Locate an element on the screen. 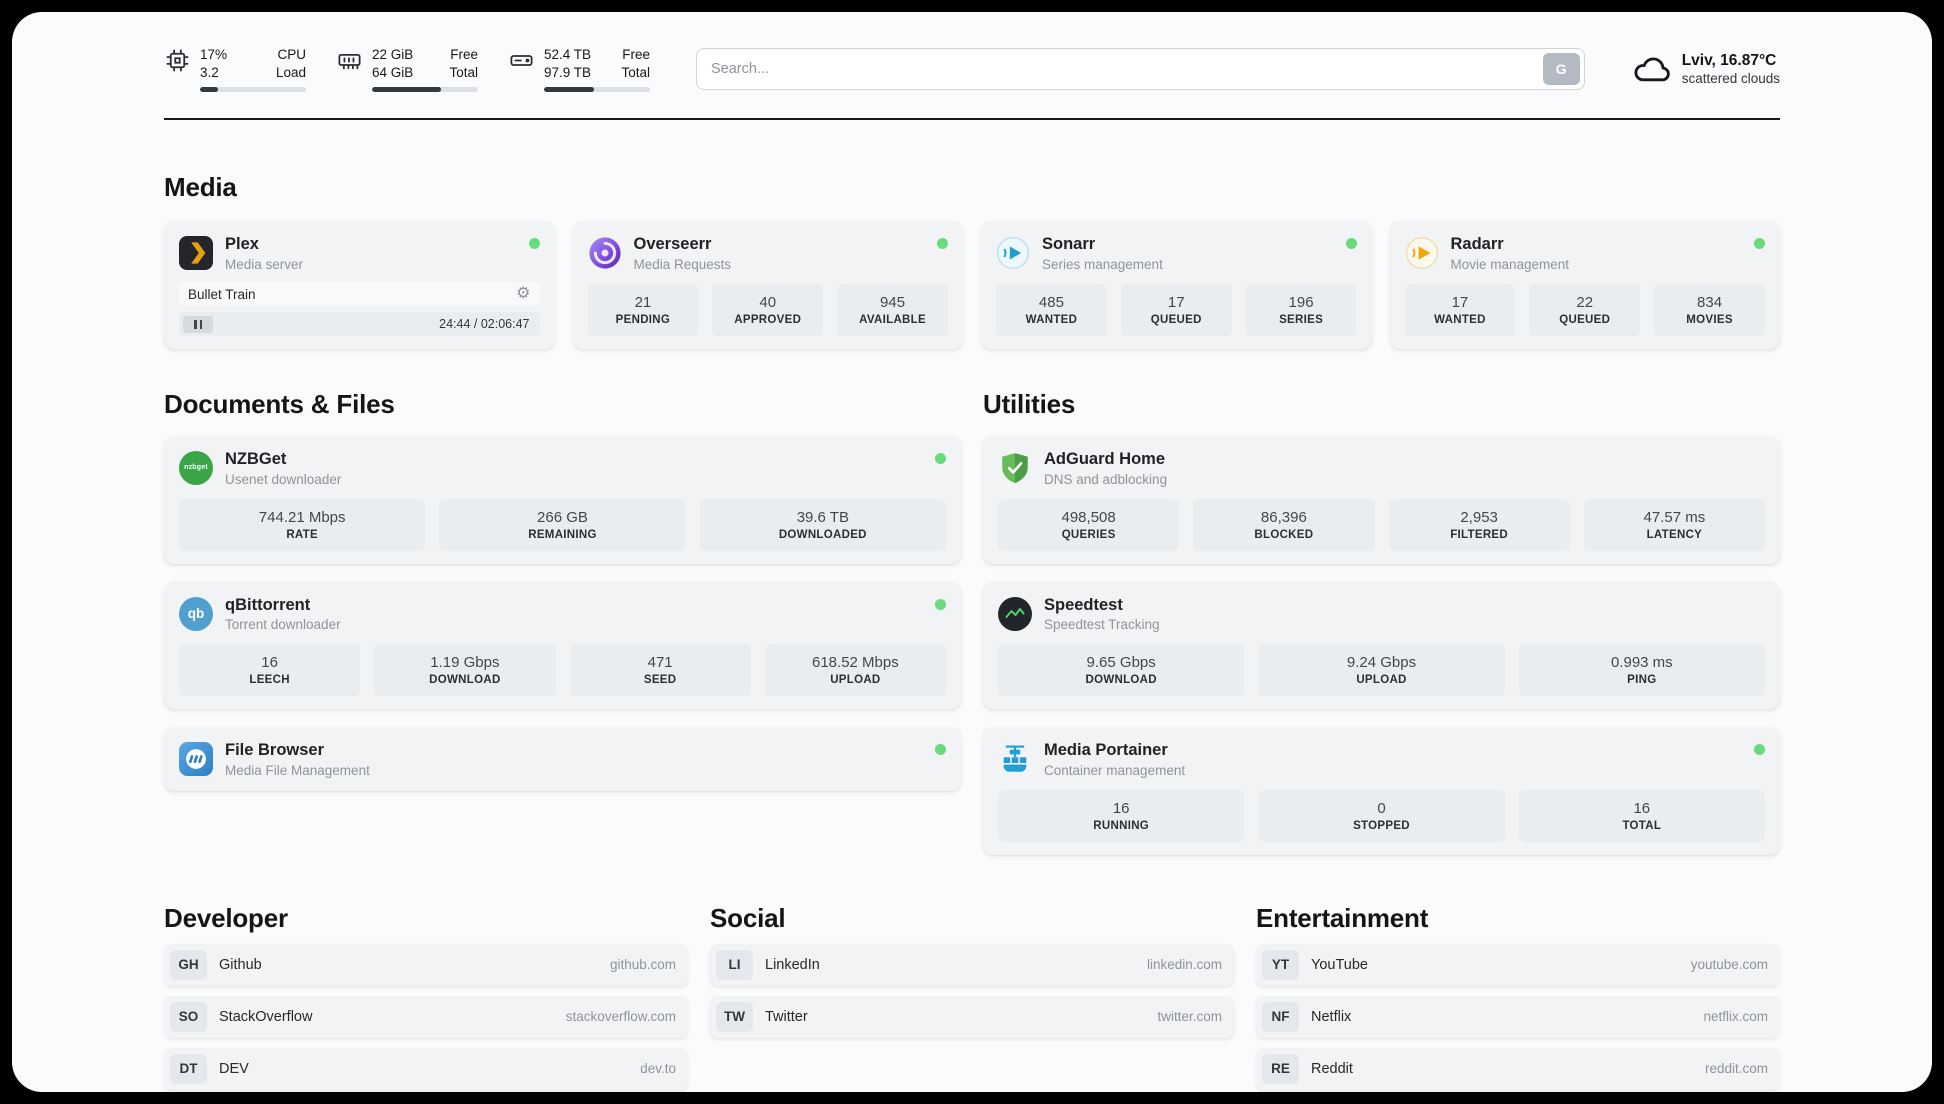  stat-ping: 0.993 ms PING is located at coordinates (1641, 670).